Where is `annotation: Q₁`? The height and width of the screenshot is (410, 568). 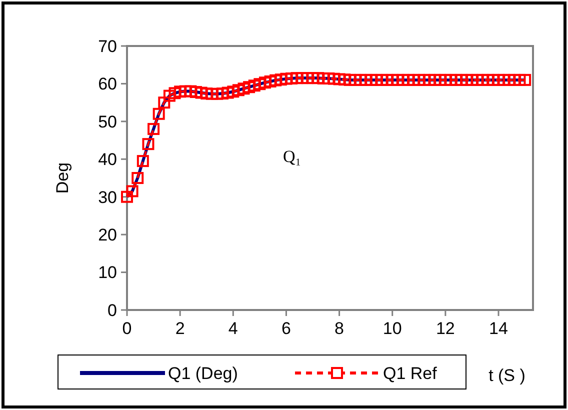 annotation: Q₁ is located at coordinates (292, 156).